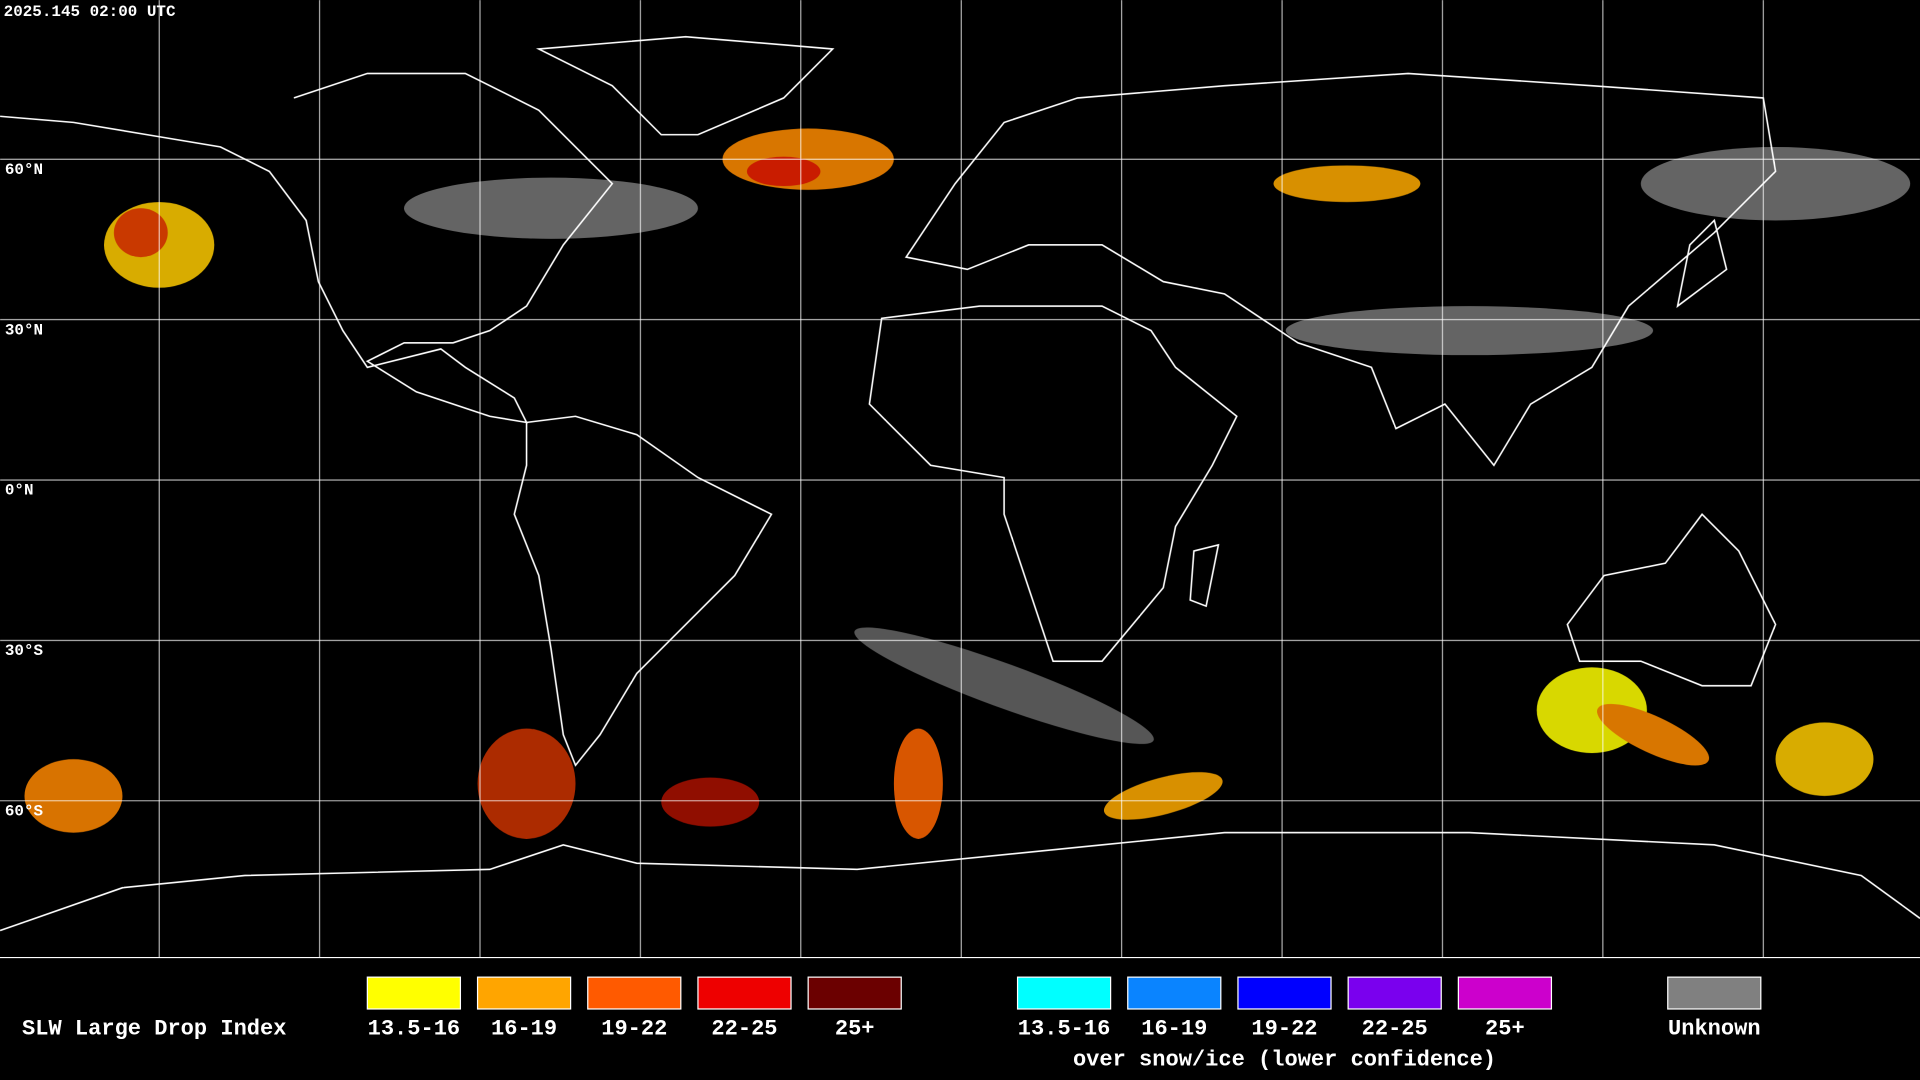  I want to click on latitude-label: 0°N, so click(19, 491).